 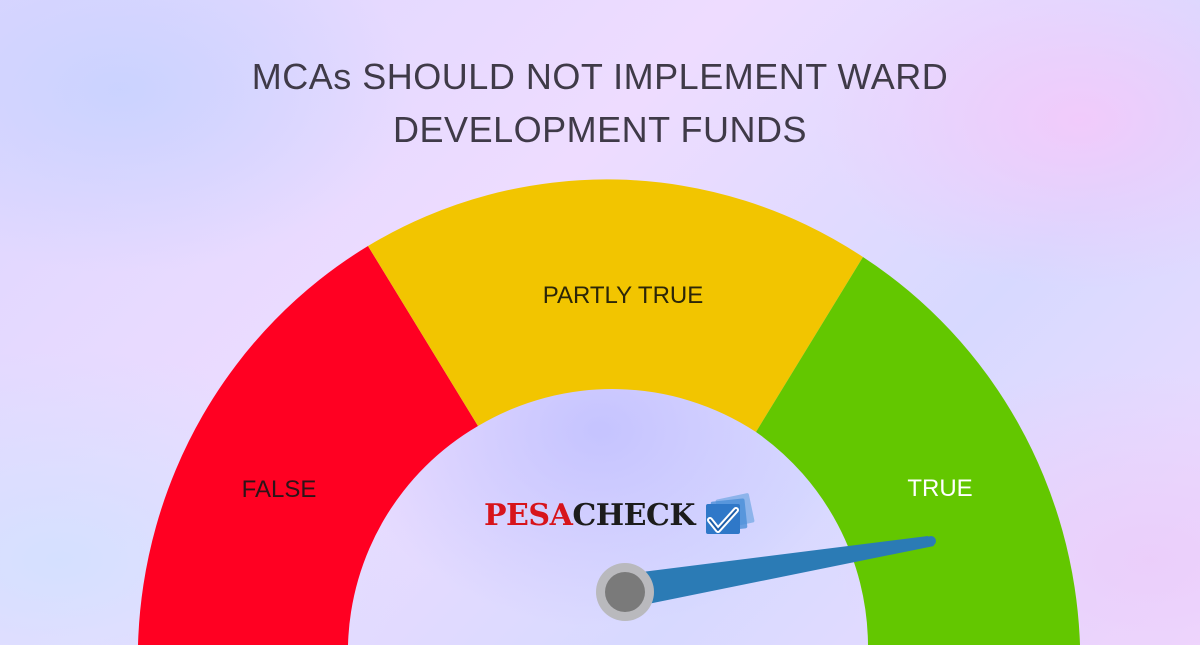 I want to click on logo-text-pesa: PESA, so click(x=528, y=515).